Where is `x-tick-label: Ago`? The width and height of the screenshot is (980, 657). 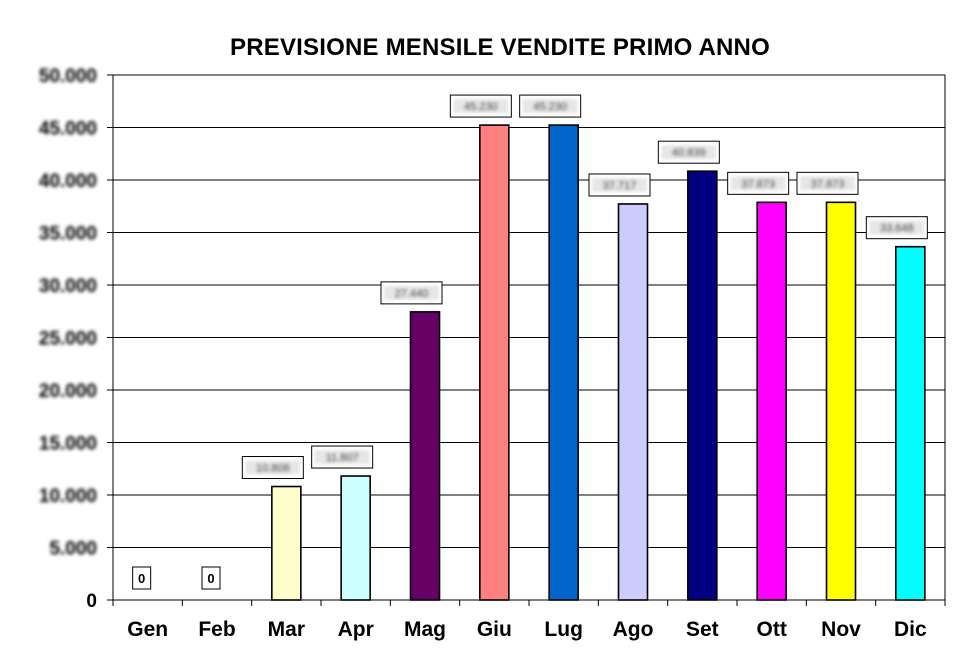
x-tick-label: Ago is located at coordinates (633, 629).